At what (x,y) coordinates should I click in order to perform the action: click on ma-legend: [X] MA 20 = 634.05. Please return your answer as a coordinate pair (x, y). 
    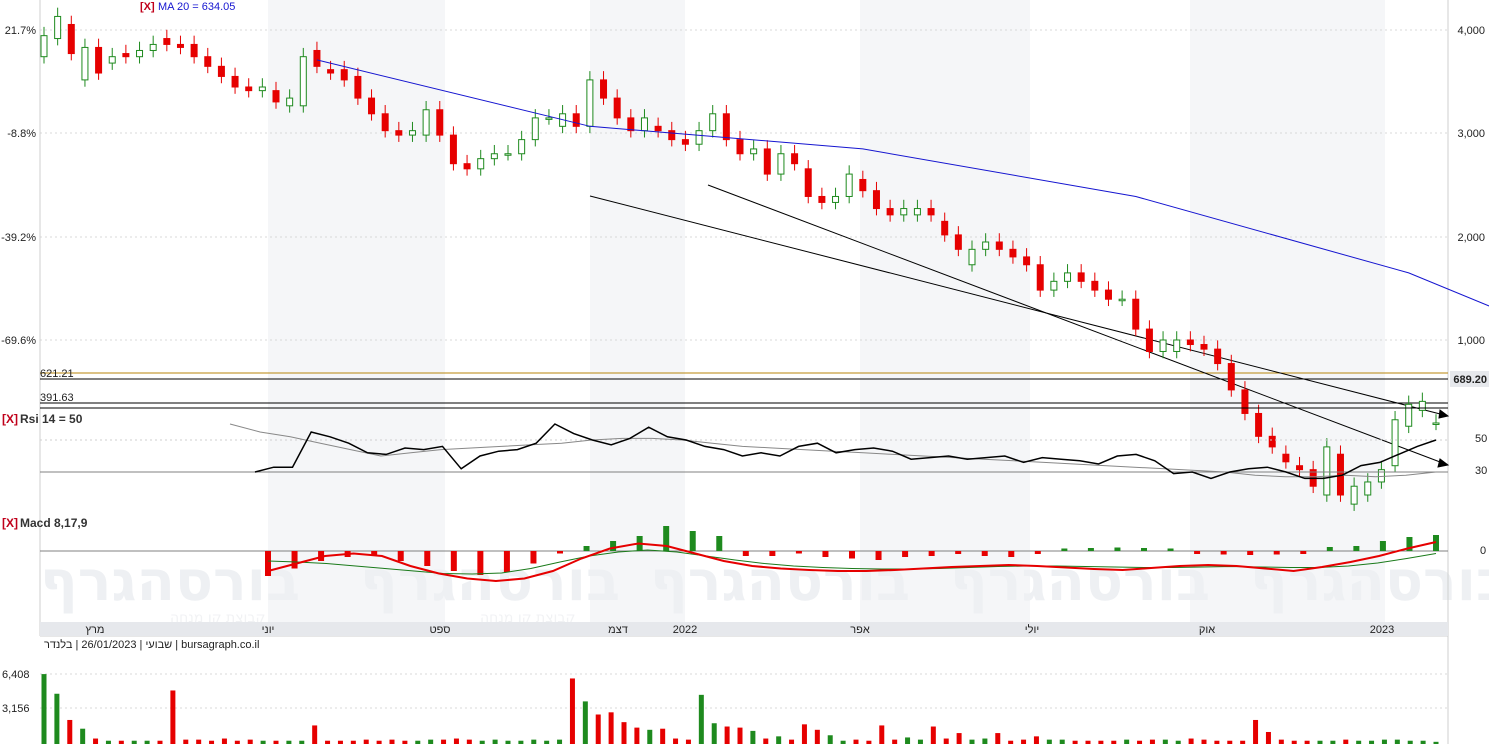
    Looking at the image, I should click on (187, 7).